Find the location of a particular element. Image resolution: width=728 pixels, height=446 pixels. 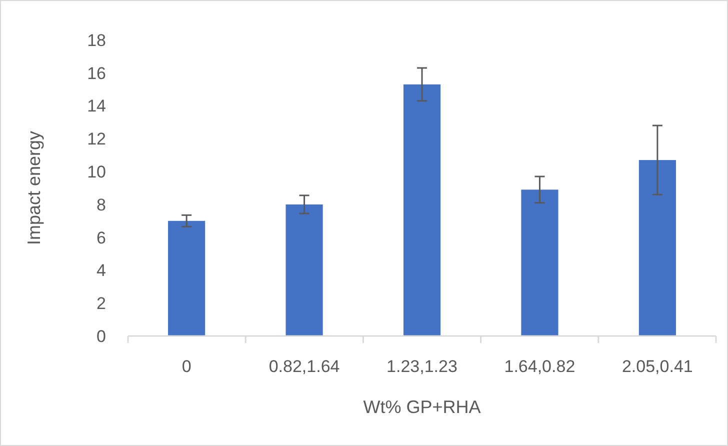

y-tick-label: 10 is located at coordinates (96, 172).